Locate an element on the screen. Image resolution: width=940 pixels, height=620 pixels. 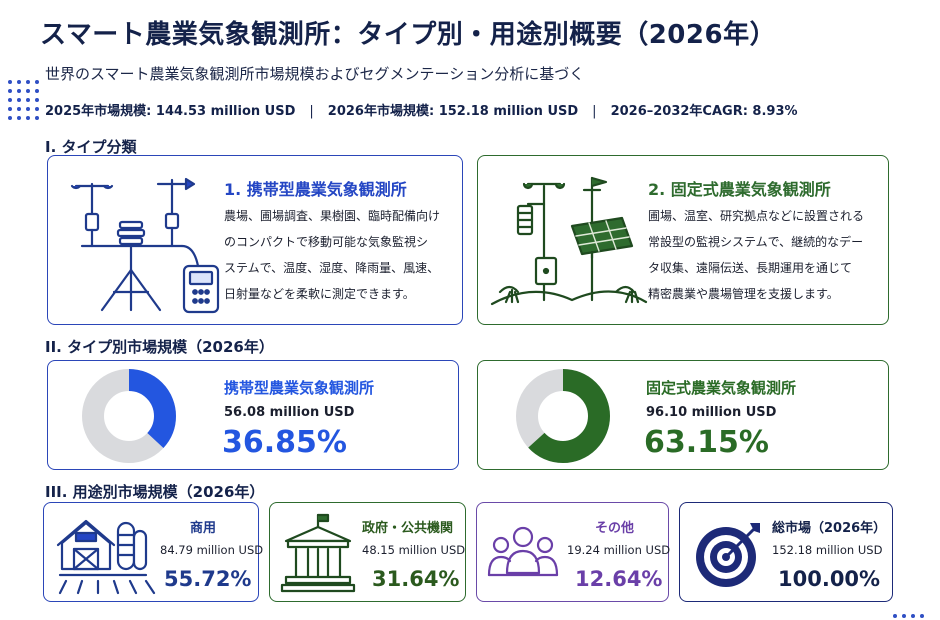
type-desc-line: タ収集、遠隔伝送、長期運用を通じて is located at coordinates (750, 268).